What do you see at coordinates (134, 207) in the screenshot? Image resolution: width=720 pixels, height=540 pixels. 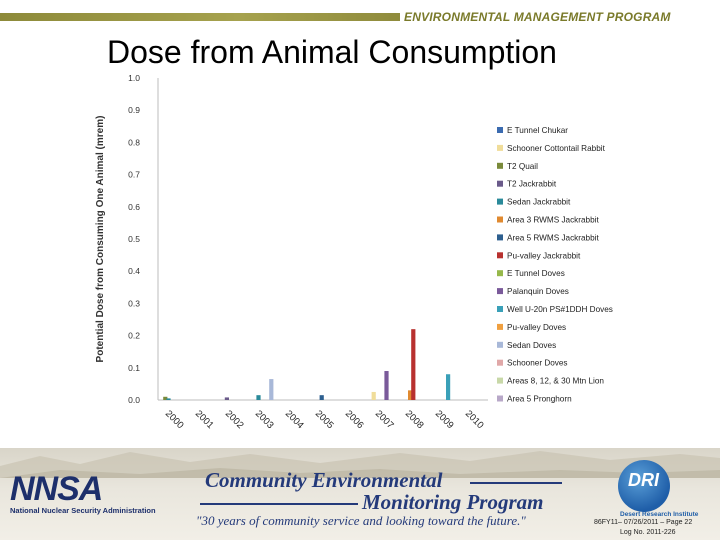 I see `y-tick-label: 0.6` at bounding box center [134, 207].